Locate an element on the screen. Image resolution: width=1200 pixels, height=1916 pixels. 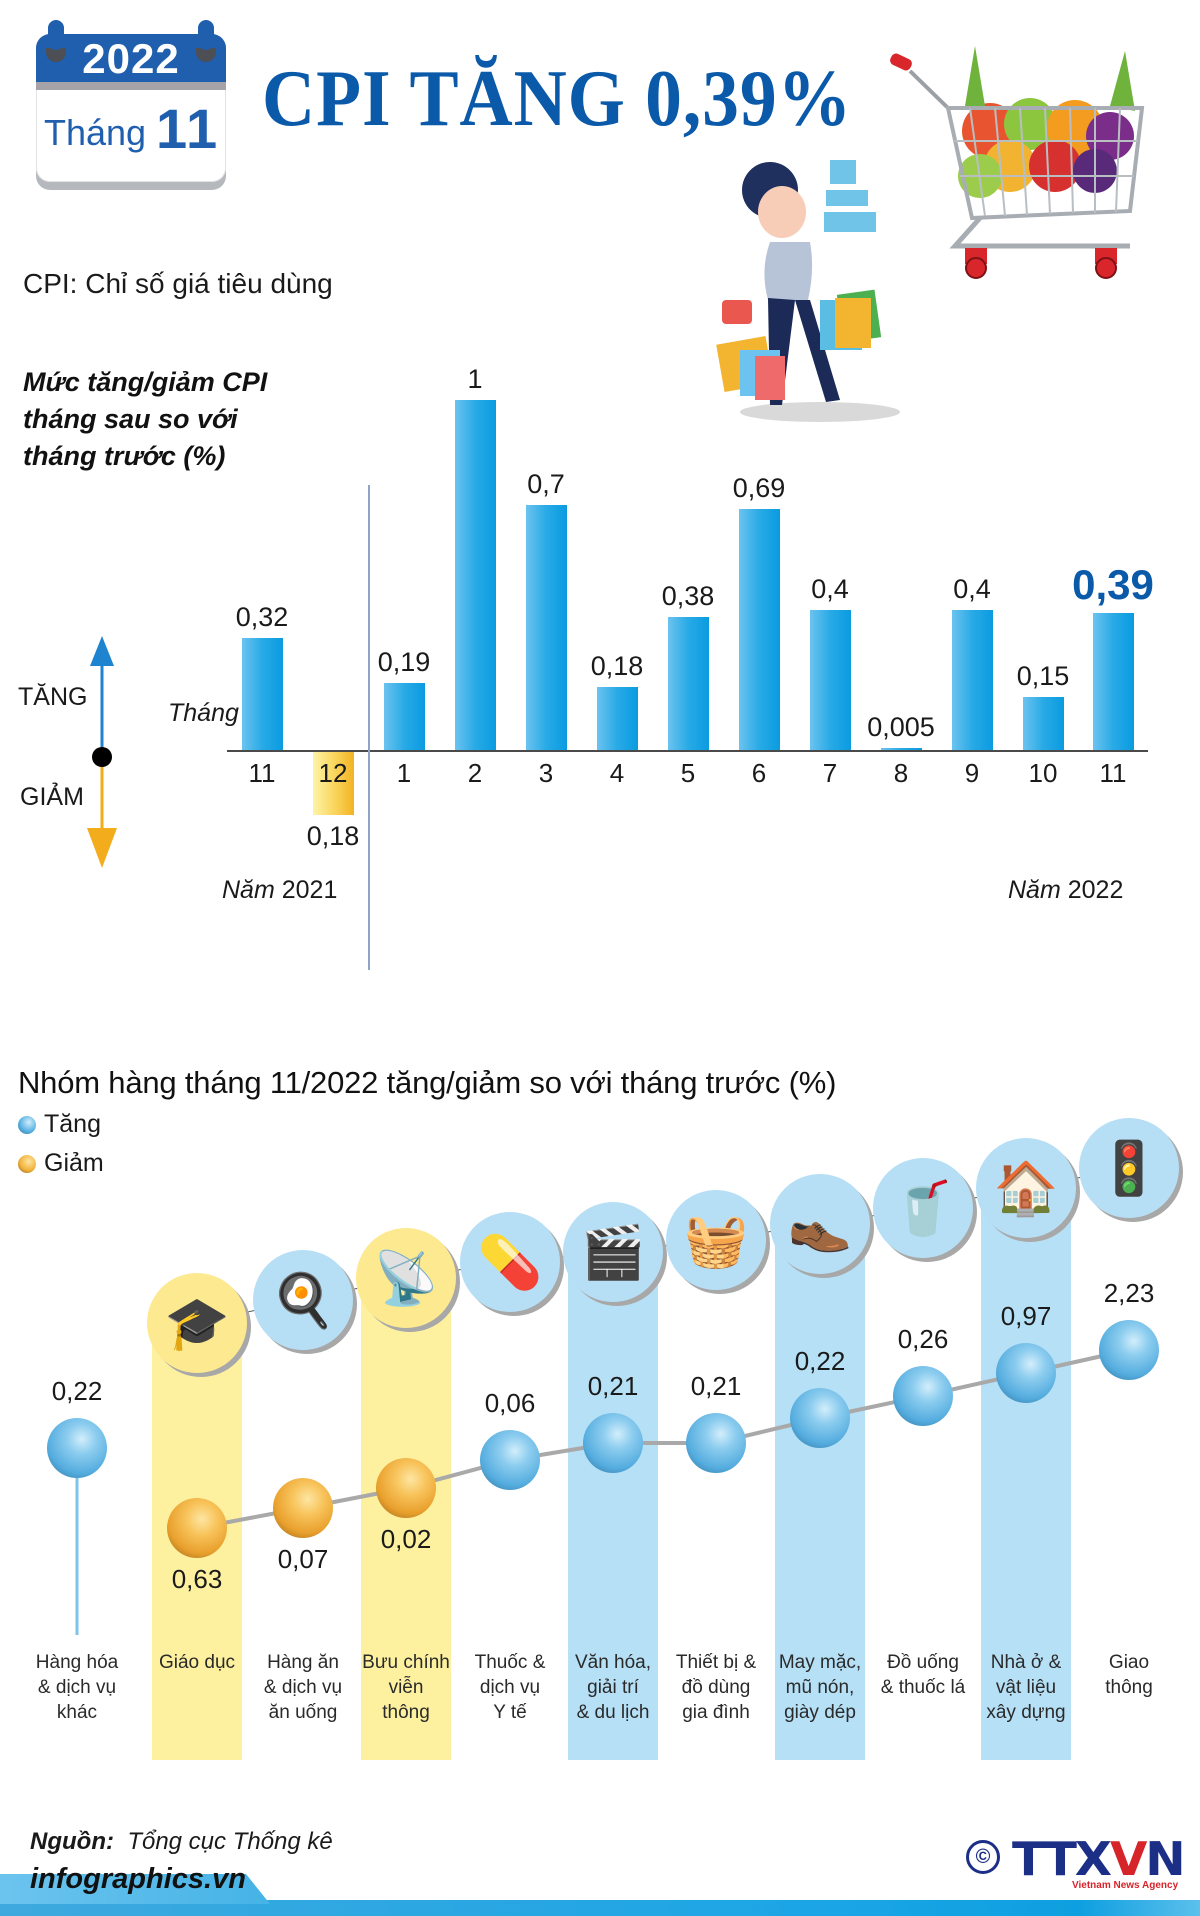
bar-value-label: 0,15 is located at coordinates (1043, 676).